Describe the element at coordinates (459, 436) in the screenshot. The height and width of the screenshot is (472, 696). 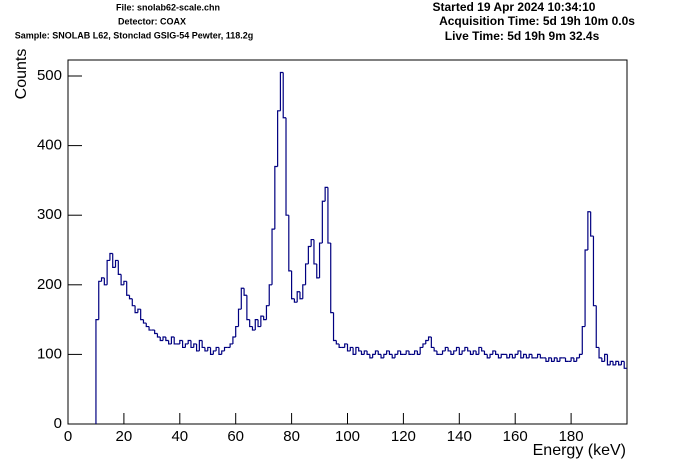
I see `x-tick-label: 140` at that location.